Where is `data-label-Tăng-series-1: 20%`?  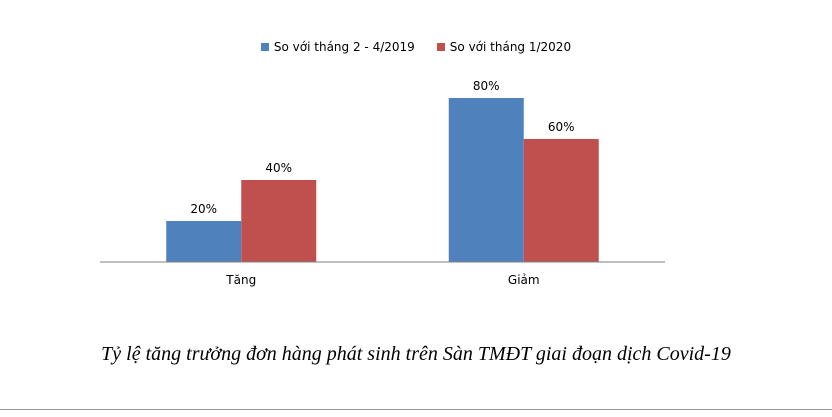 data-label-Tăng-series-1: 20% is located at coordinates (203, 209).